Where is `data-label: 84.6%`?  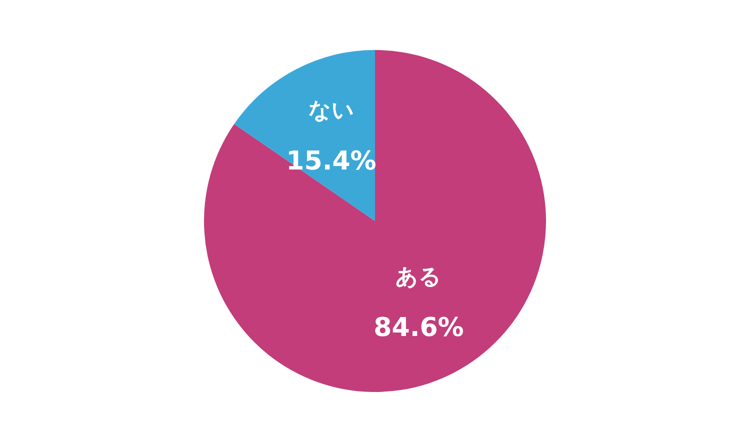 data-label: 84.6% is located at coordinates (419, 328).